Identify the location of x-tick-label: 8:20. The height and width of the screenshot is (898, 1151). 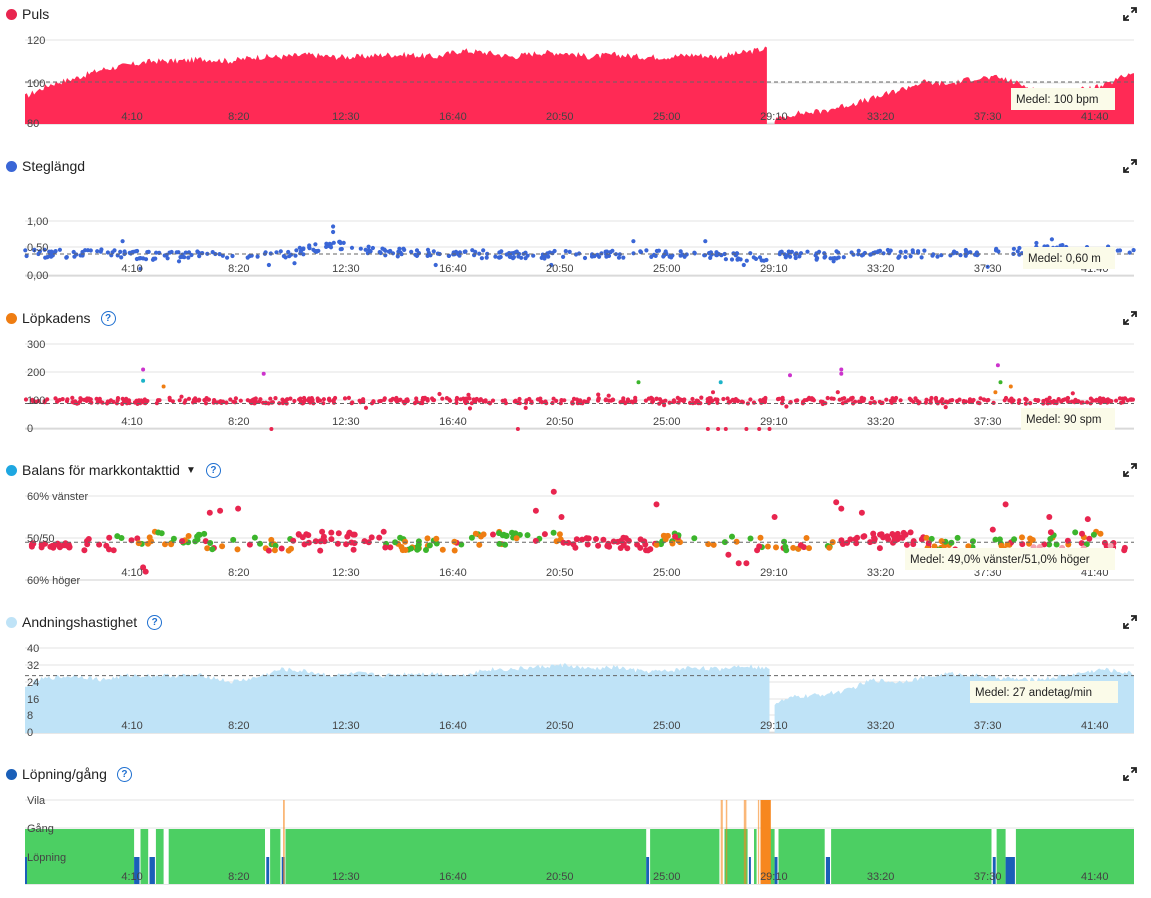
(238, 877).